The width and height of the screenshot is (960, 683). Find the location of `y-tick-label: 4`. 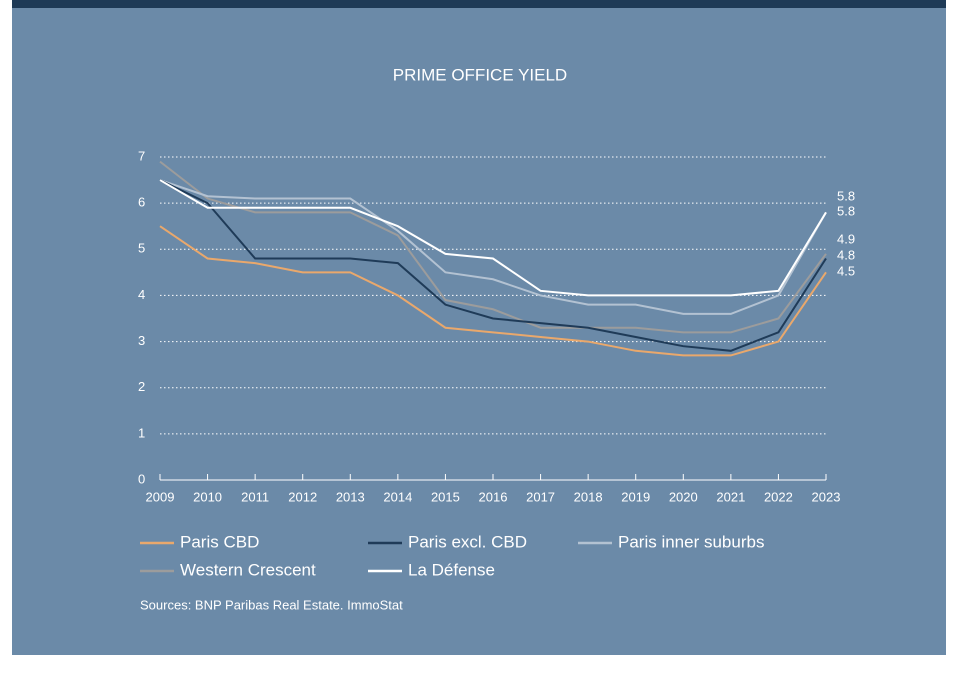

y-tick-label: 4 is located at coordinates (141, 294).